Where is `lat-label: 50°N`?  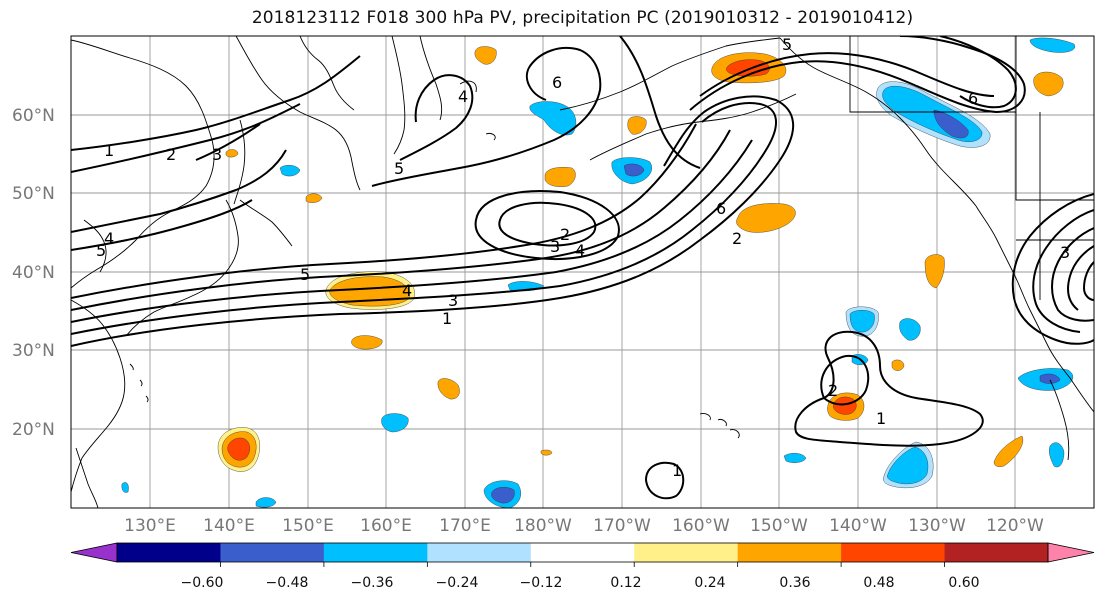
lat-label: 50°N is located at coordinates (33, 194).